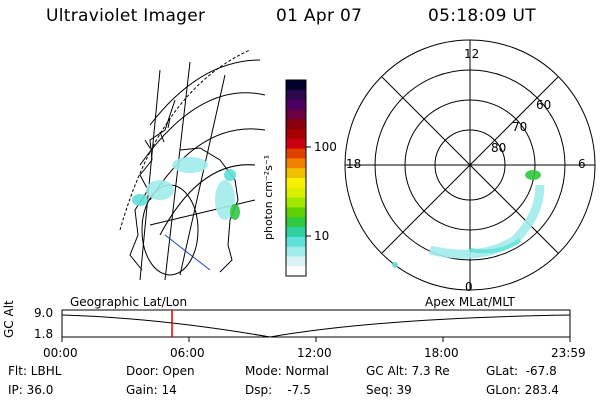 The image size is (600, 400). I want to click on lat-label-70: 70, so click(520, 127).